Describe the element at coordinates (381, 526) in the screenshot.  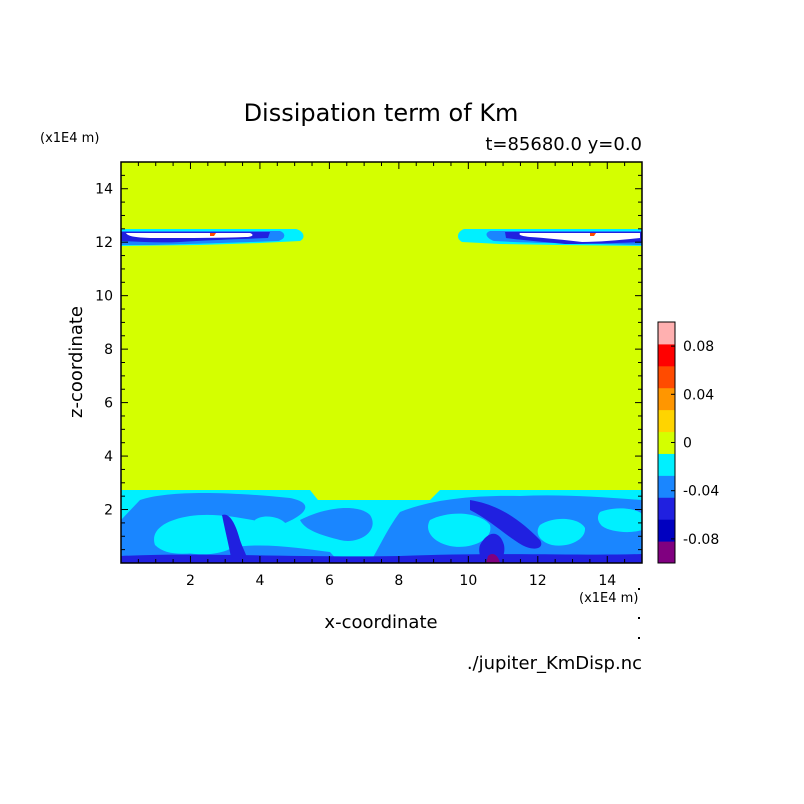
I see `lower-boundary-layer` at that location.